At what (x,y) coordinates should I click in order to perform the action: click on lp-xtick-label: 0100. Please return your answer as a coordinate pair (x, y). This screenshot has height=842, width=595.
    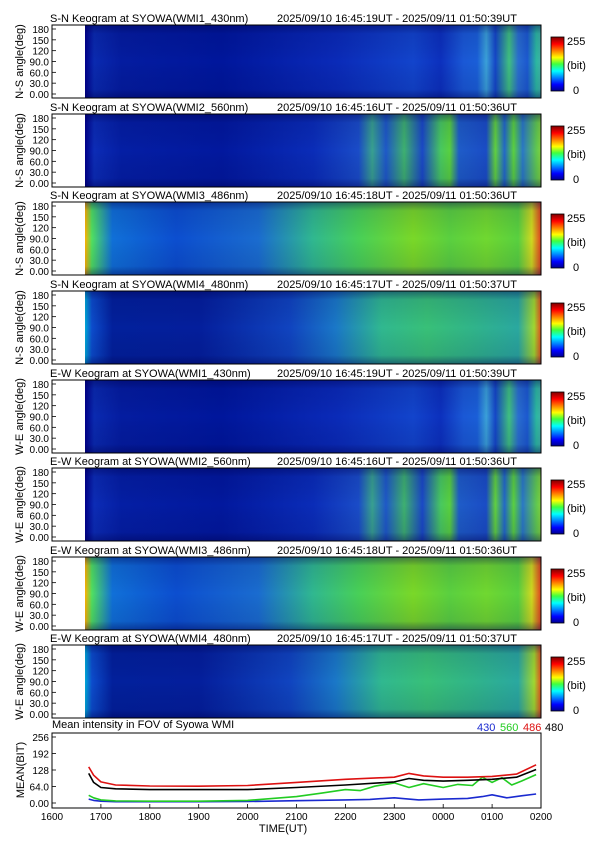
    Looking at the image, I should click on (492, 817).